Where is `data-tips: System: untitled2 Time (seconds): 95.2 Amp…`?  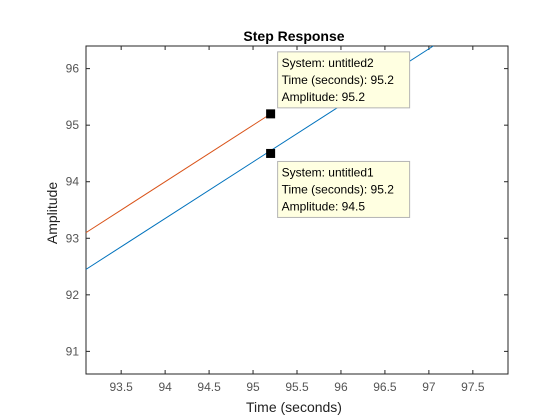
data-tips: System: untitled2 Time (seconds): 95.2 Amp… is located at coordinates (338, 134).